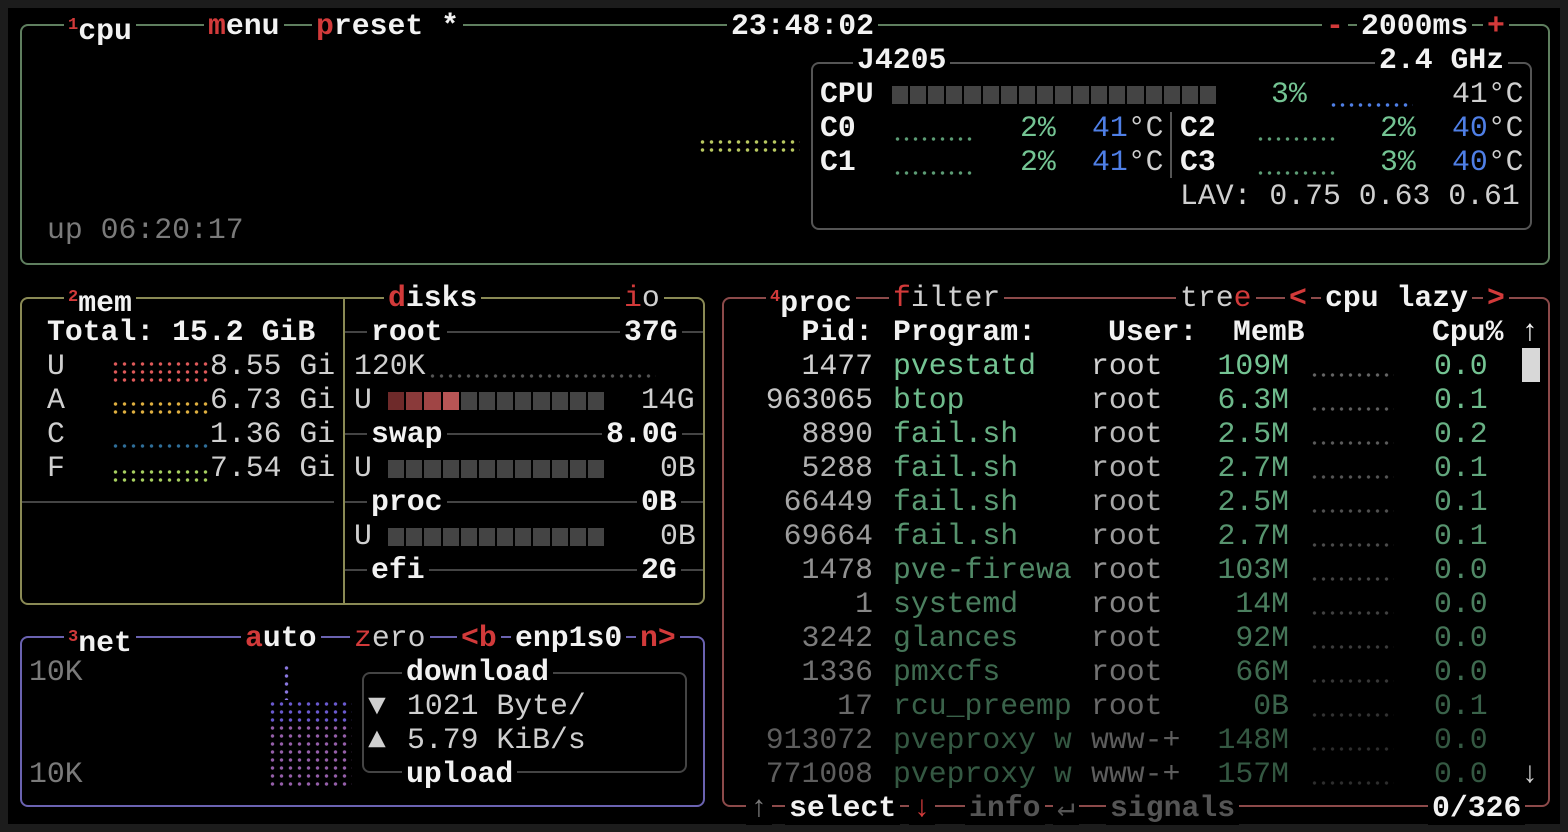 The height and width of the screenshot is (832, 1568). I want to click on uptime: up 06:20:17, so click(145, 230).